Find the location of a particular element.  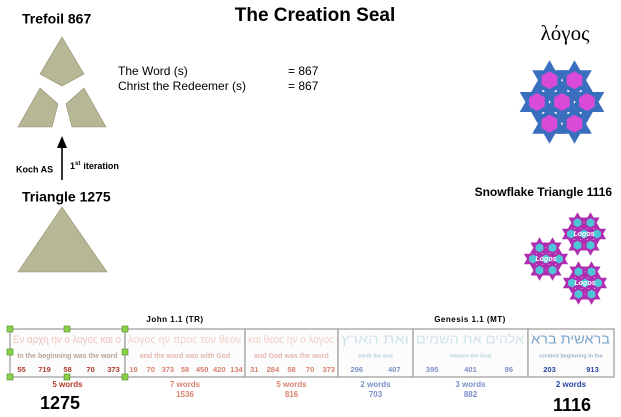

snowflake-label: Snowflake Triangle 1116 is located at coordinates (544, 192).